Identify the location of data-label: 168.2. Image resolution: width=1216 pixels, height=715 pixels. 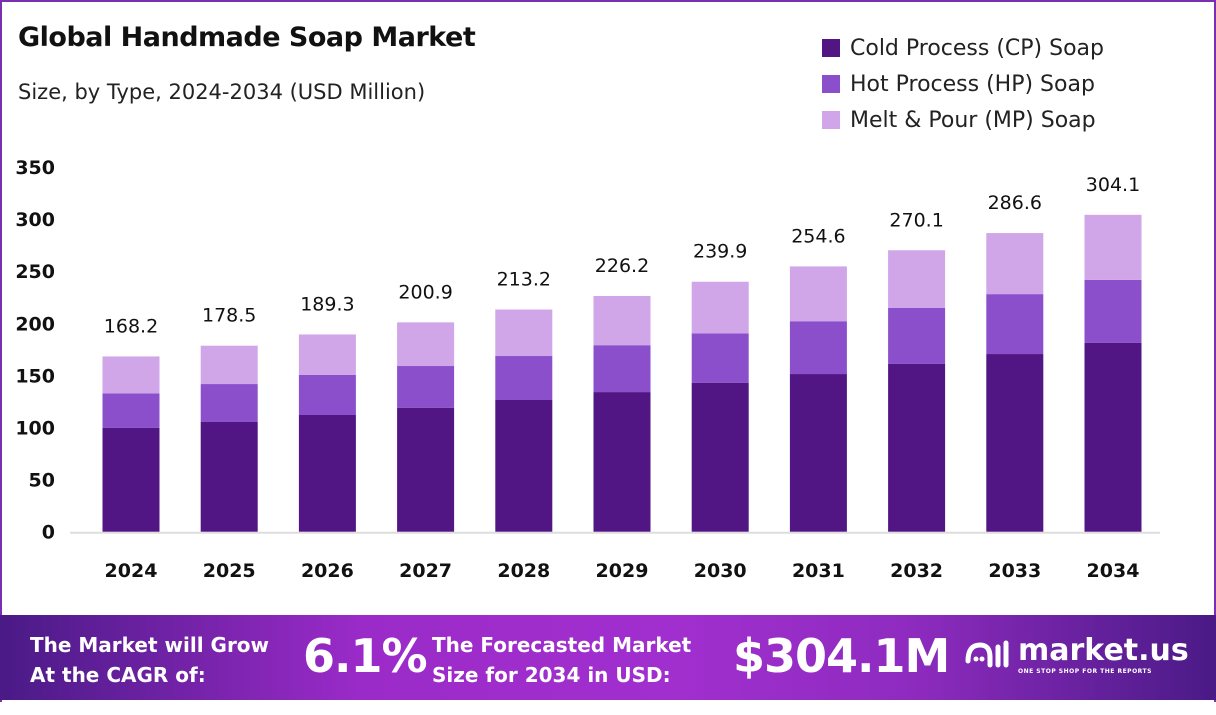
(131, 326).